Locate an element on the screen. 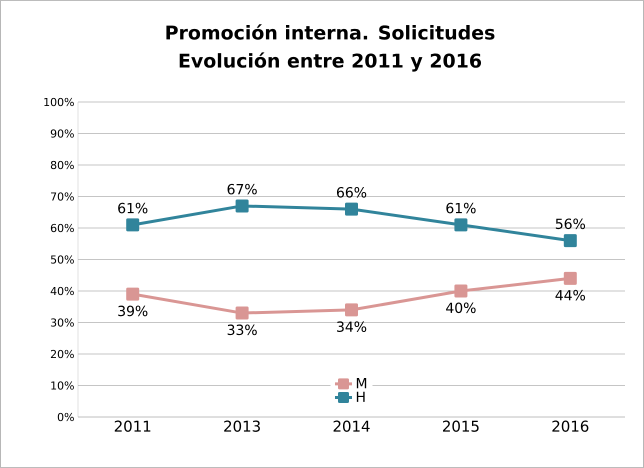 The image size is (644, 468). data-label: 39% is located at coordinates (133, 311).